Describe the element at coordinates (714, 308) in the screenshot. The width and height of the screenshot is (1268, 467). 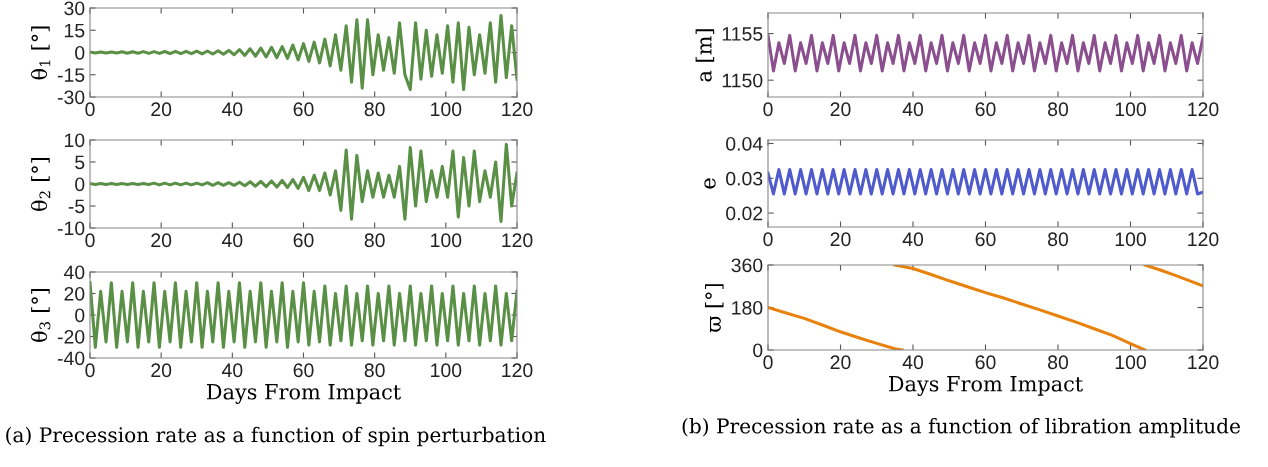
I see `y-axis-title: ϖ [°]` at that location.